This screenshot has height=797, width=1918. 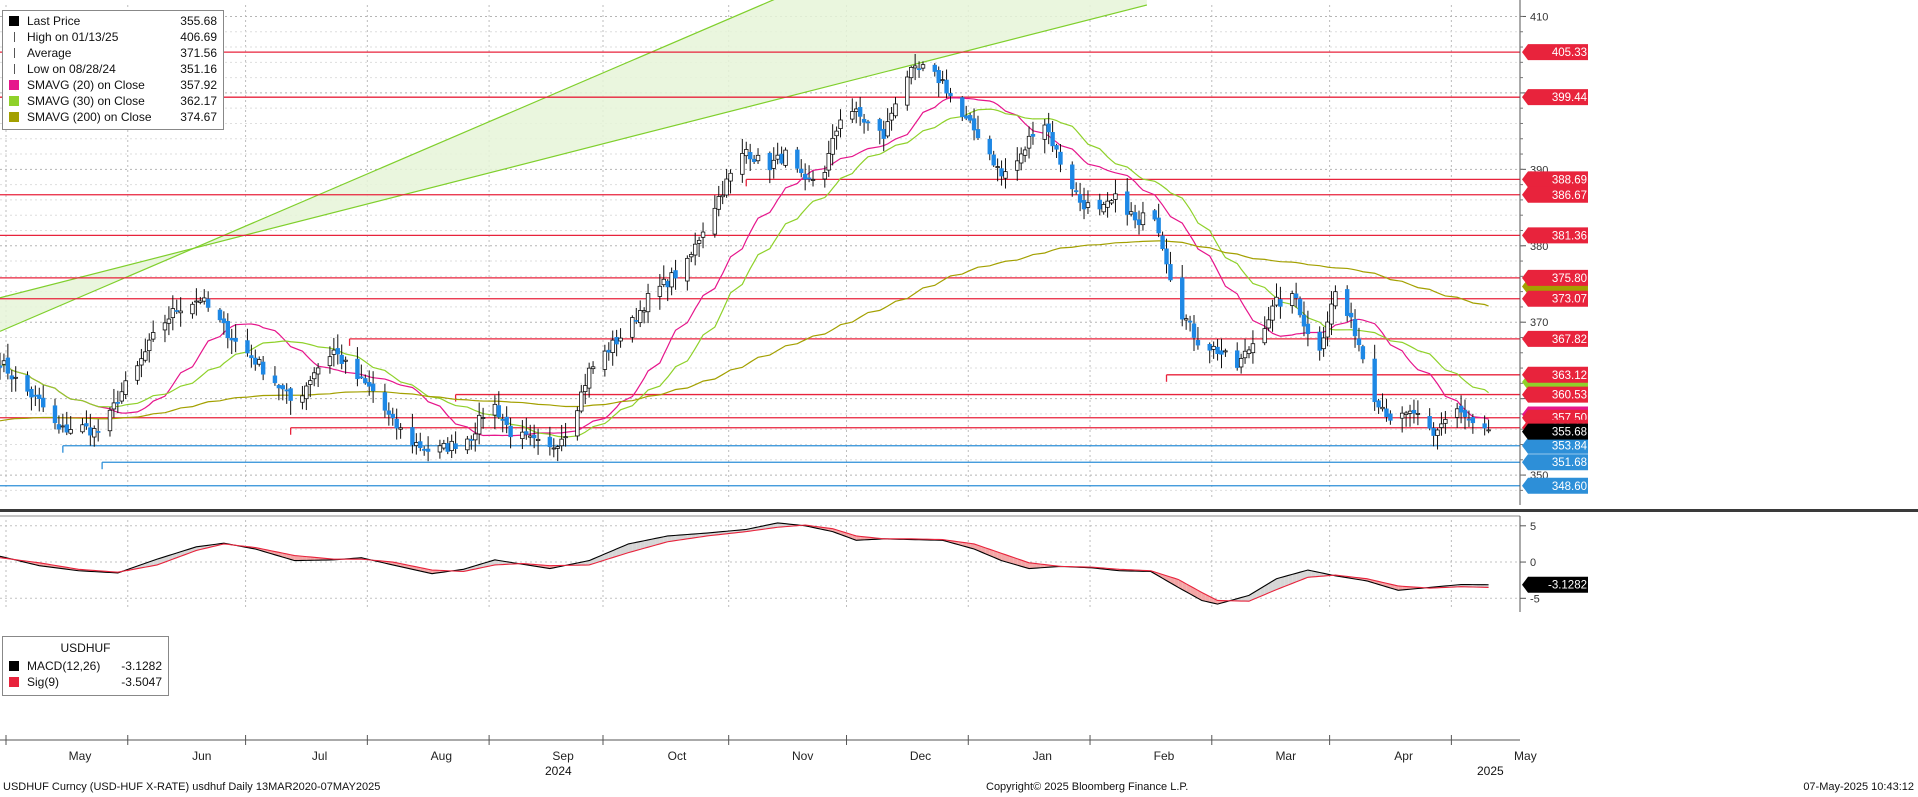 What do you see at coordinates (1567, 586) in the screenshot?
I see `macd-last-tag: -3.1282` at bounding box center [1567, 586].